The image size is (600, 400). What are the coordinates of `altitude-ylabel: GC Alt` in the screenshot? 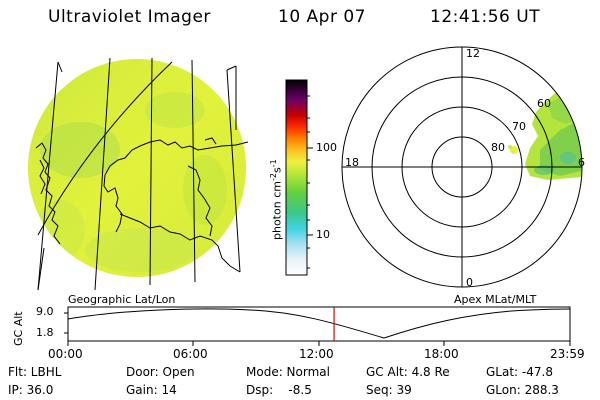 It's located at (18, 328).